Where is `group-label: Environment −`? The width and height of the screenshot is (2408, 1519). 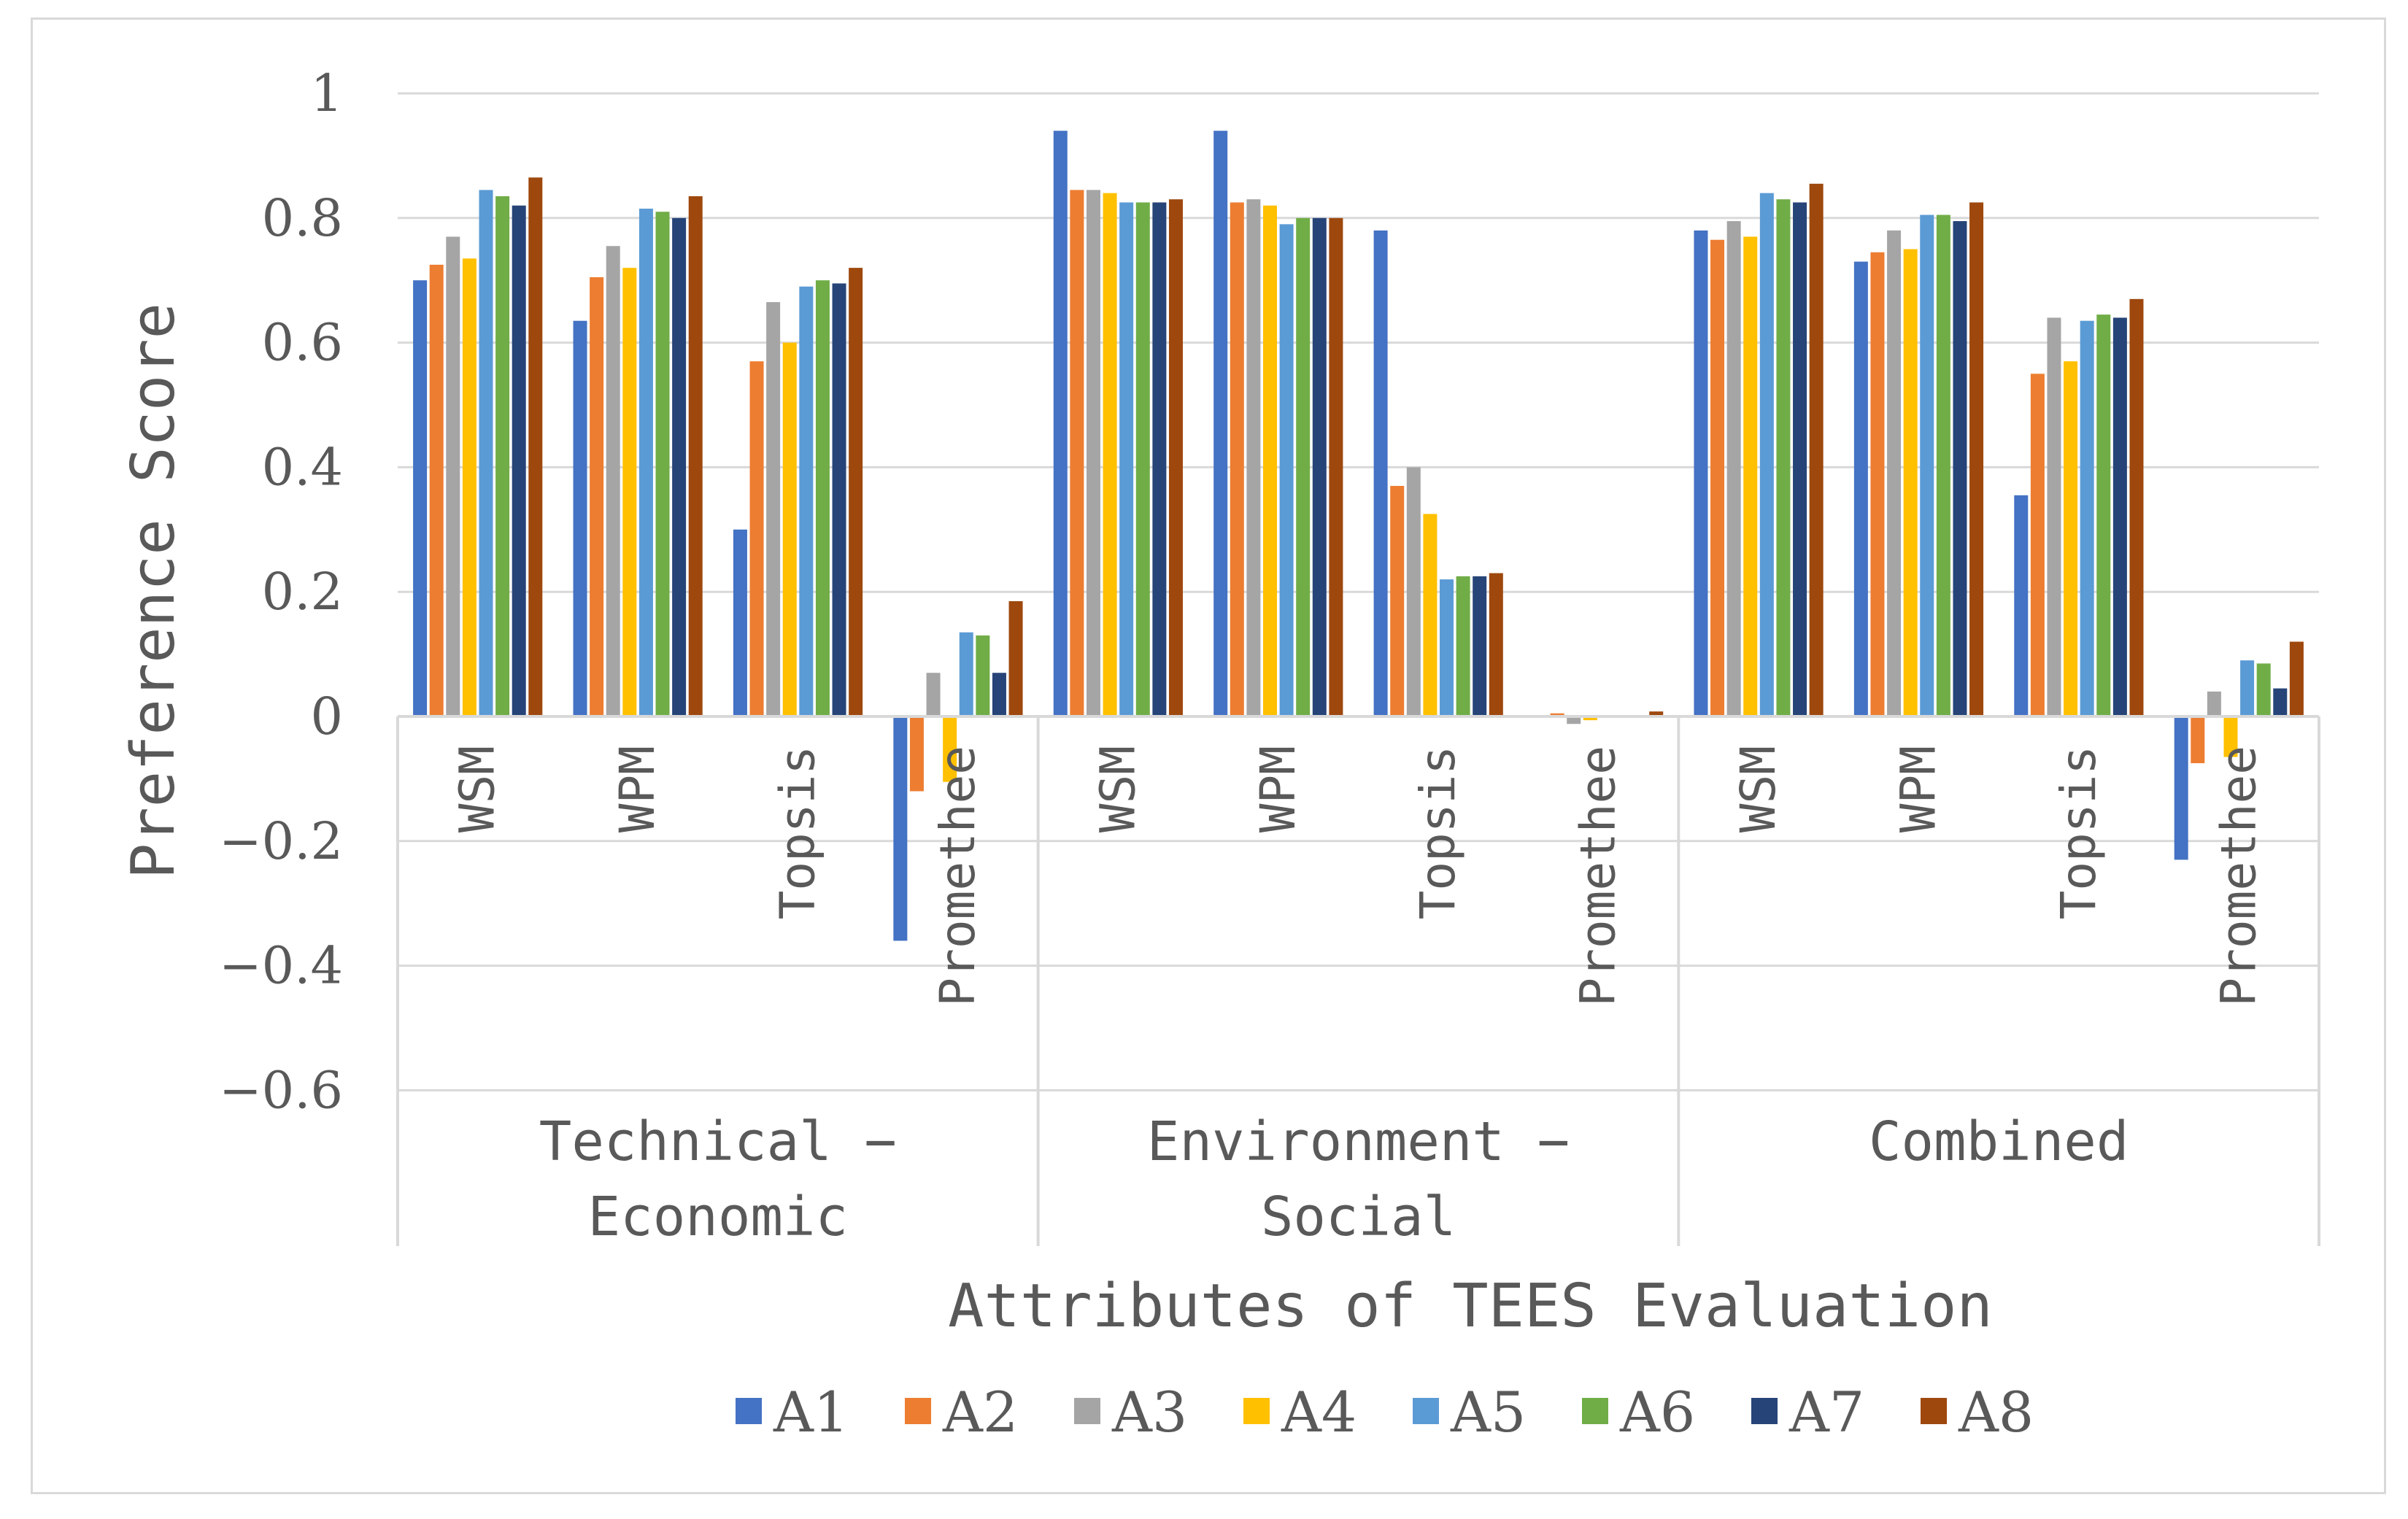
group-label: Environment − is located at coordinates (1358, 1141).